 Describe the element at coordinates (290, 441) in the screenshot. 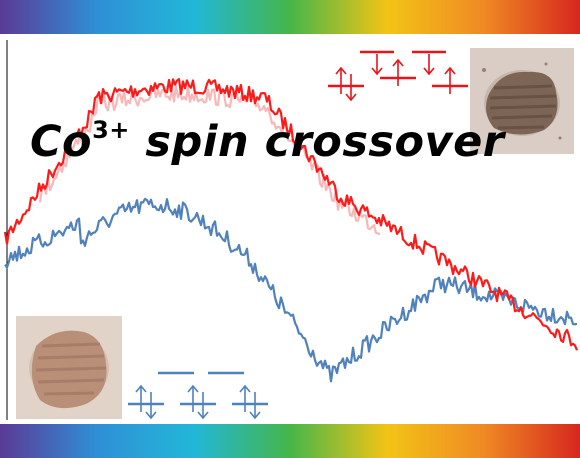

I see `bottom-rainbow-band` at that location.